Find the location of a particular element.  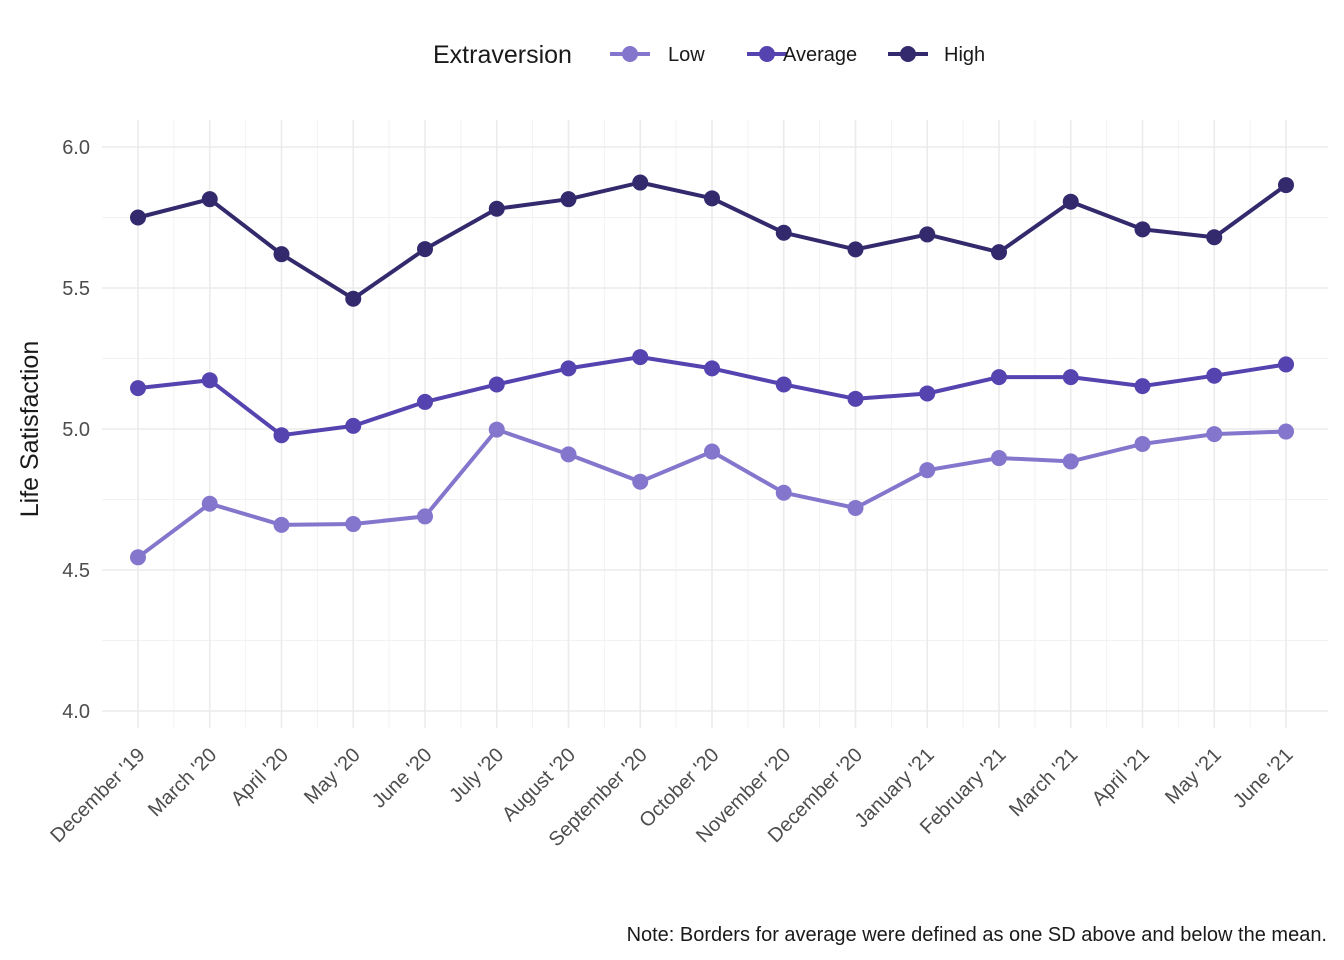

legend-title: Extraversion is located at coordinates (502, 55).